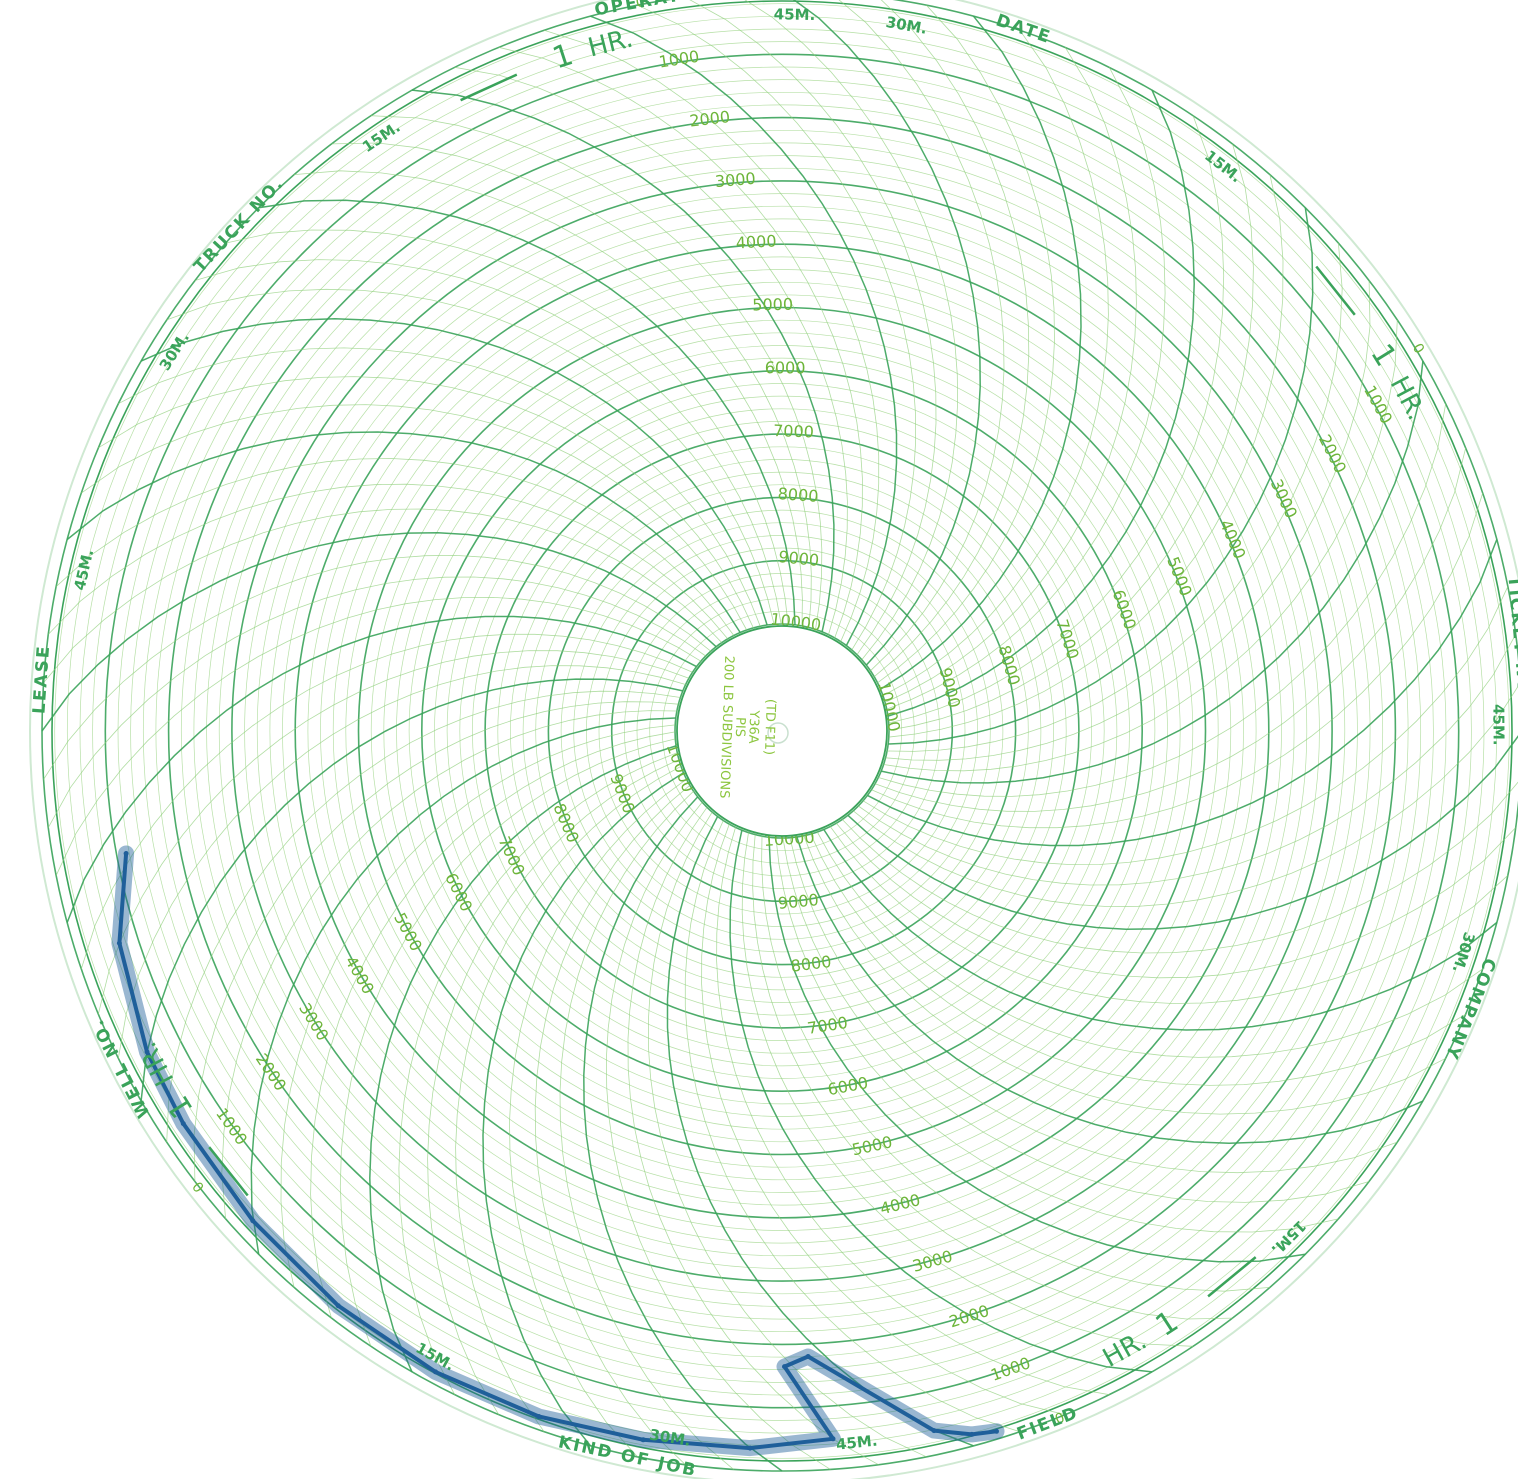  I want to click on center-label-line: Y36A, so click(753, 726).